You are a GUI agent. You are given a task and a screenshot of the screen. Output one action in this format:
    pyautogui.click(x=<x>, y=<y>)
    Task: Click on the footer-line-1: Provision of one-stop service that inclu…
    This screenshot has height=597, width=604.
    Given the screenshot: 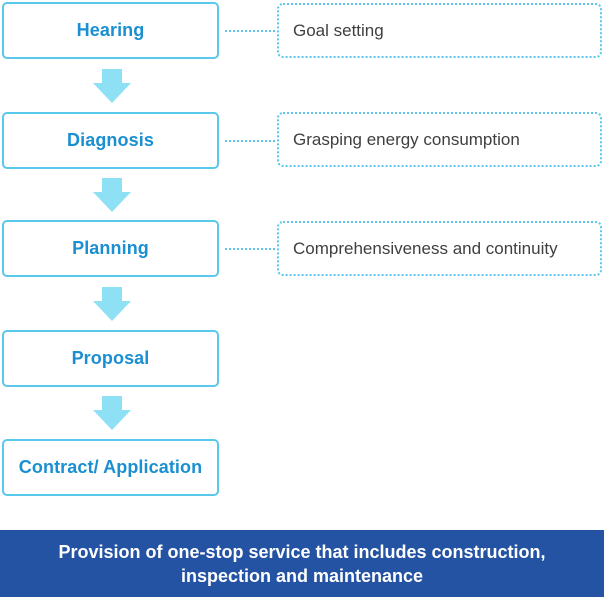 What is the action you would take?
    pyautogui.click(x=301, y=552)
    